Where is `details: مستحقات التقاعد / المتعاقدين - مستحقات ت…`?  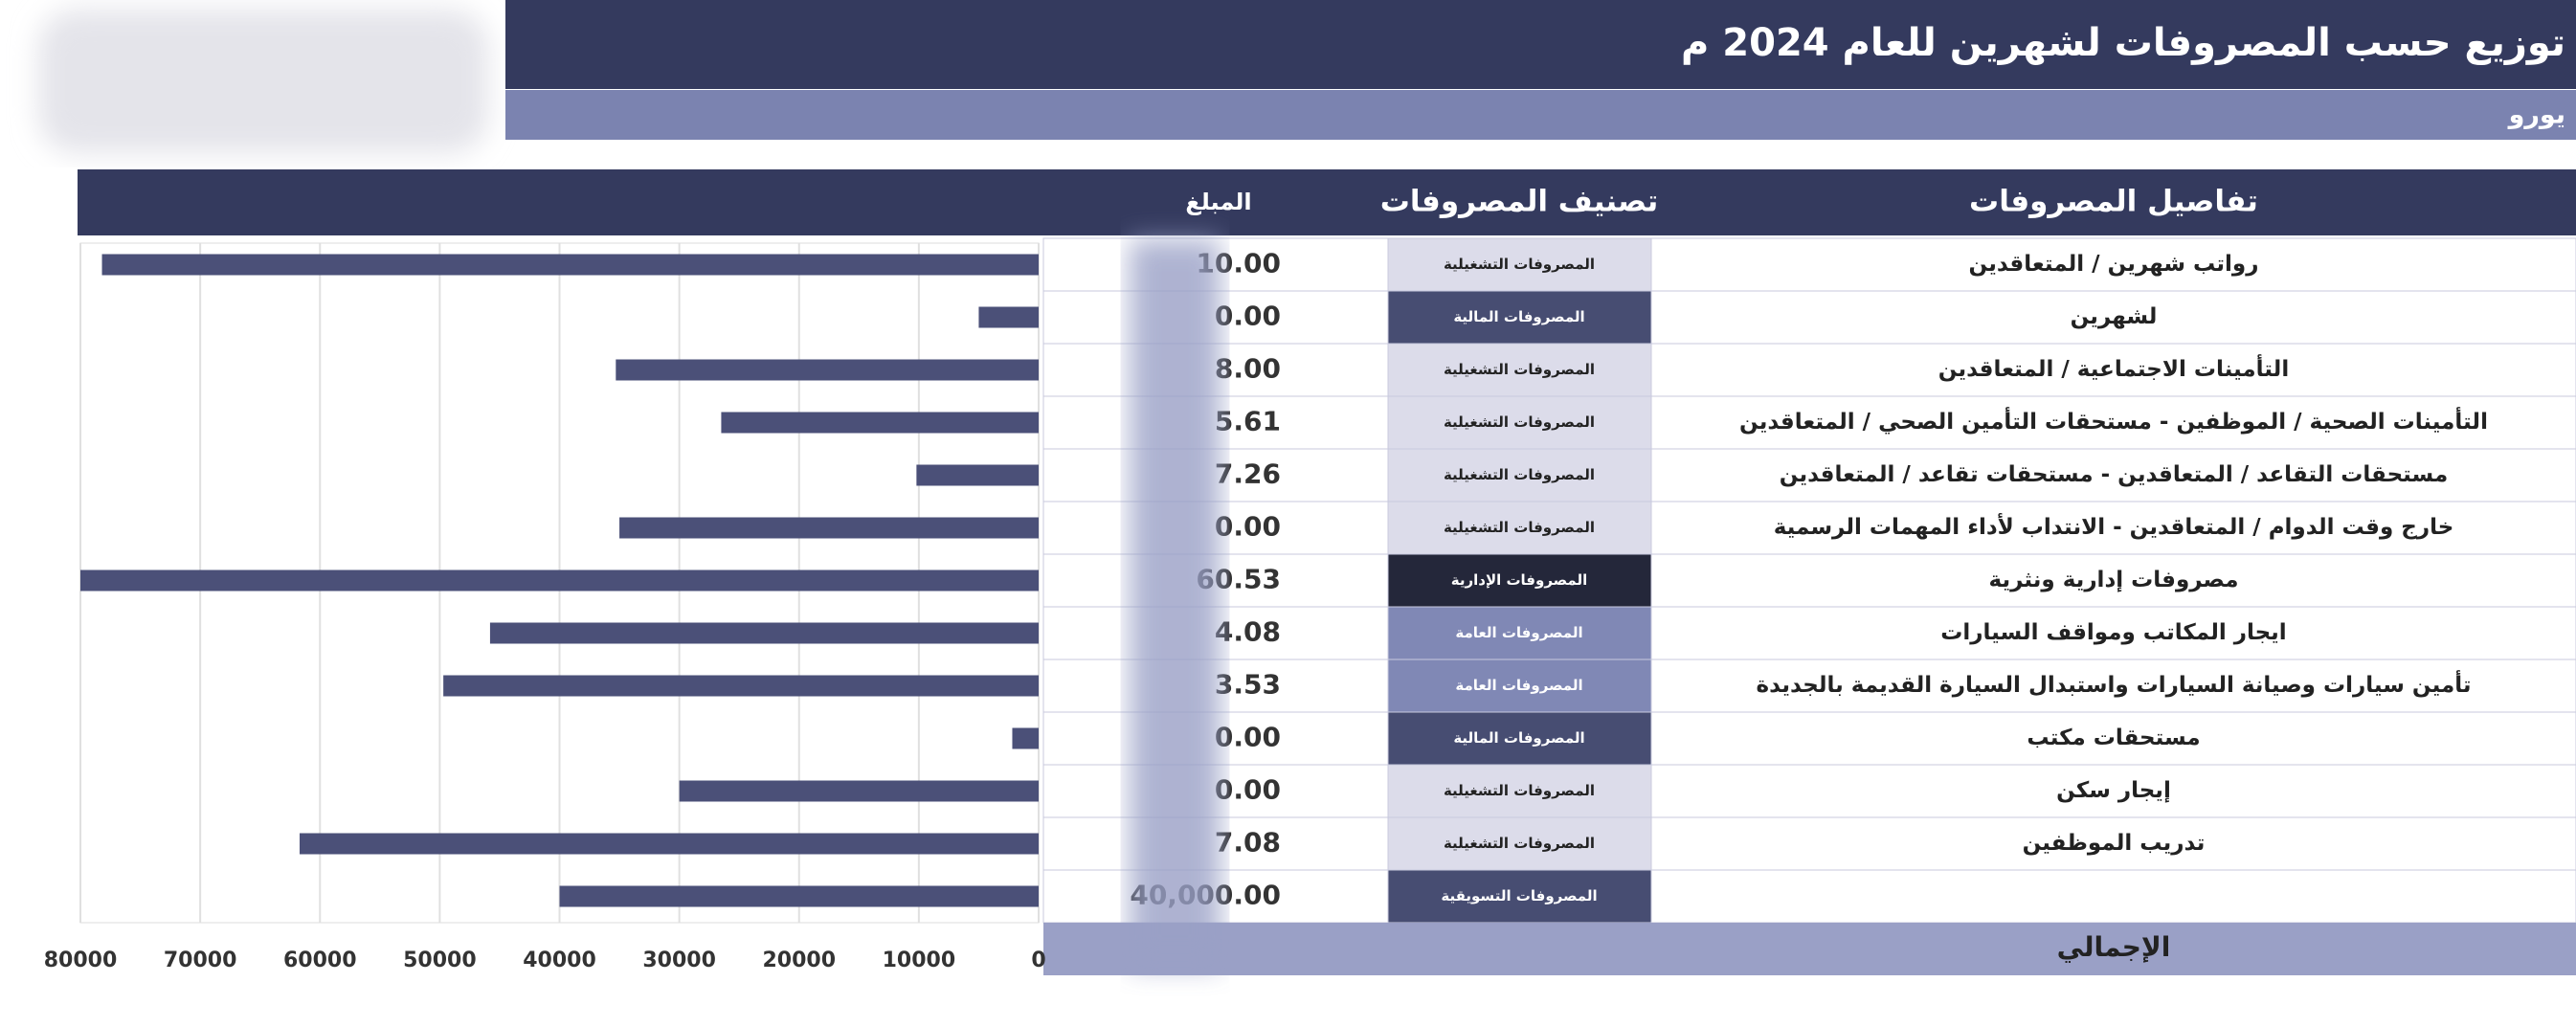
details: مستحقات التقاعد / المتعاقدين - مستحقات ت… is located at coordinates (2114, 474).